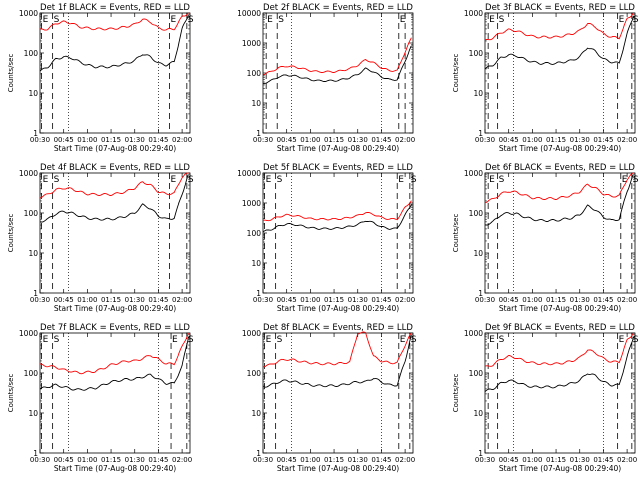 Image resolution: width=640 pixels, height=480 pixels. What do you see at coordinates (338, 328) in the screenshot?
I see `chart-title: Det 8f BLACK = Events, RED = LLD` at bounding box center [338, 328].